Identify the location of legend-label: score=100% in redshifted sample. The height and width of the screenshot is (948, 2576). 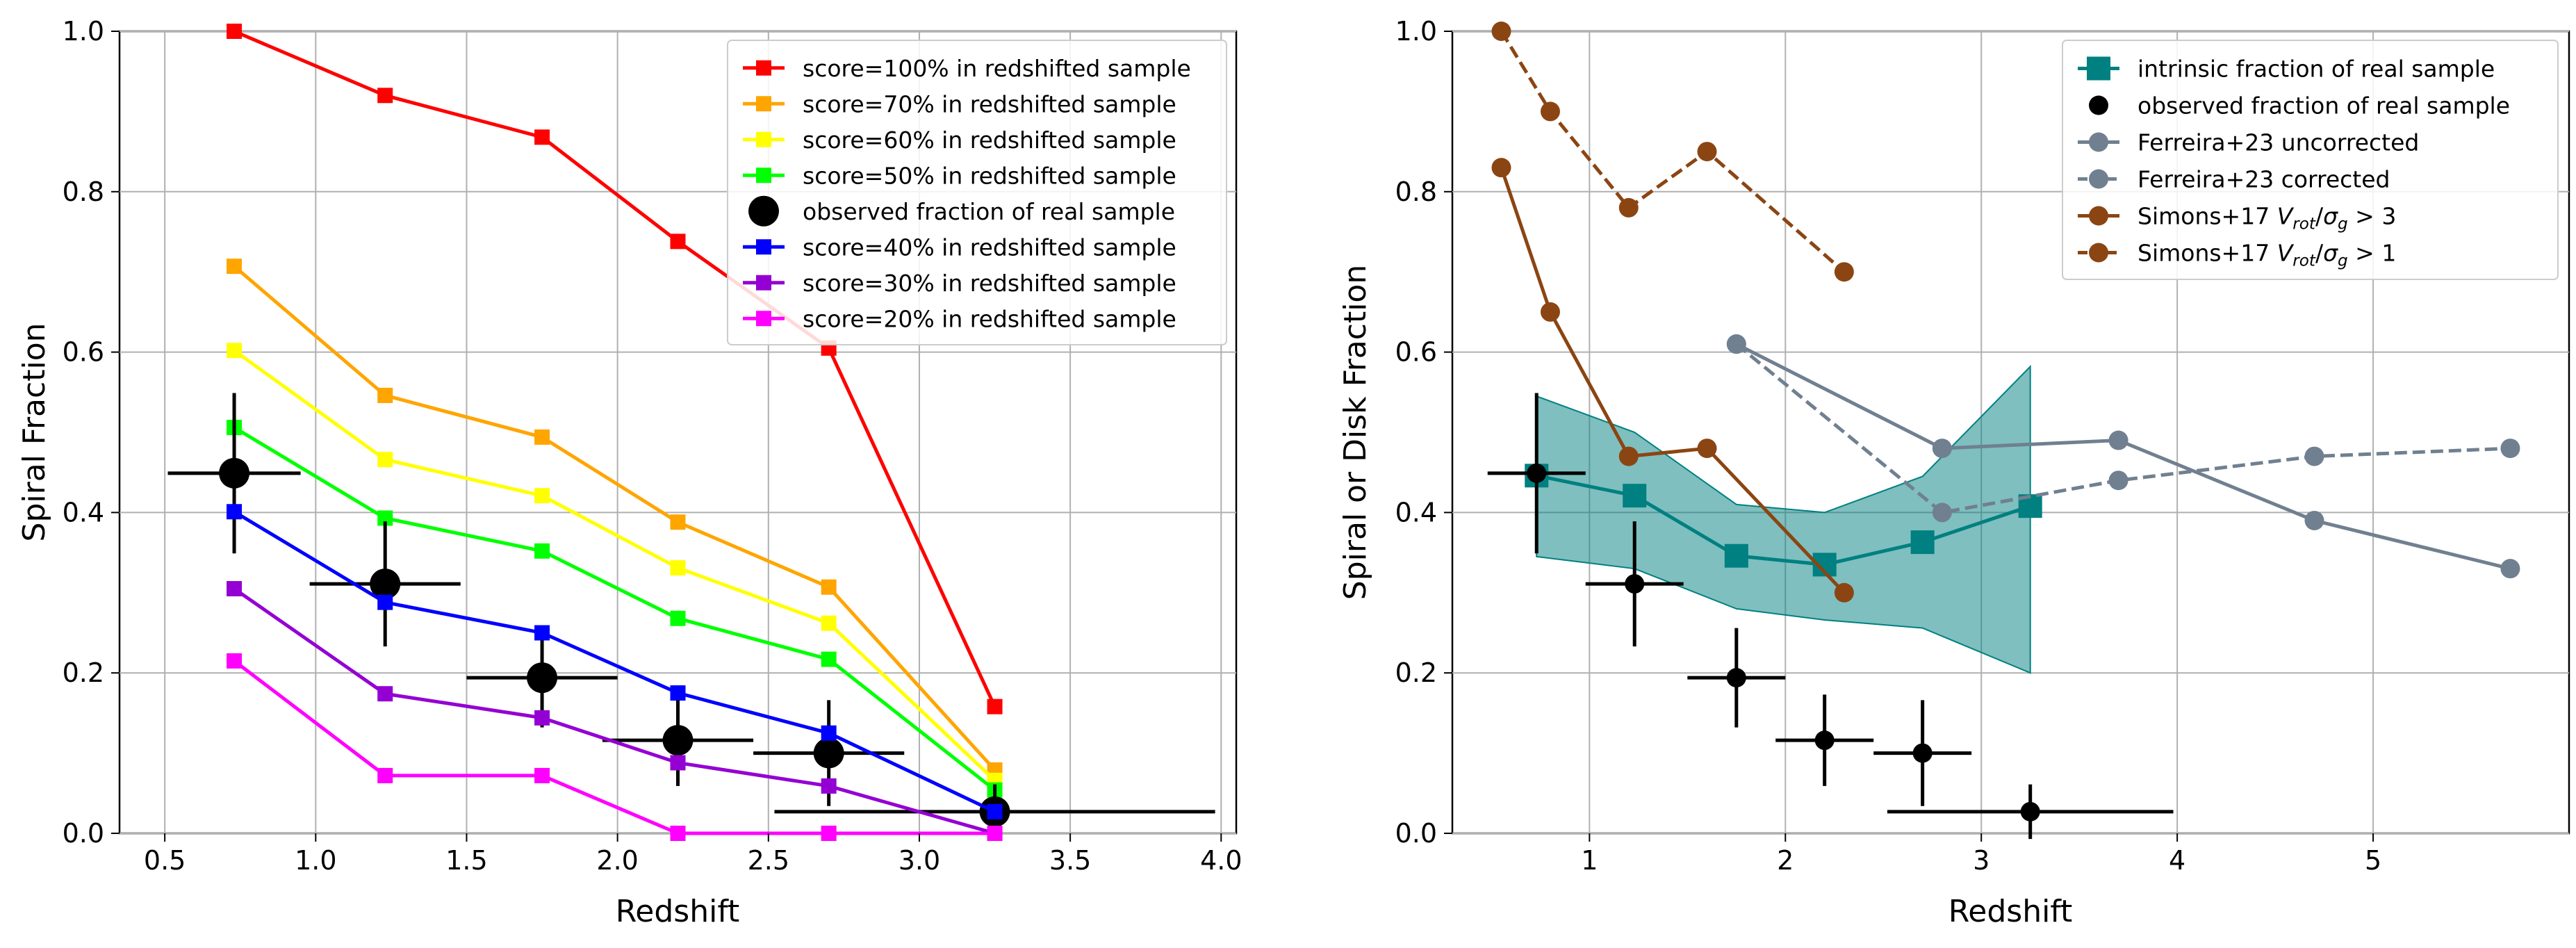
(997, 68).